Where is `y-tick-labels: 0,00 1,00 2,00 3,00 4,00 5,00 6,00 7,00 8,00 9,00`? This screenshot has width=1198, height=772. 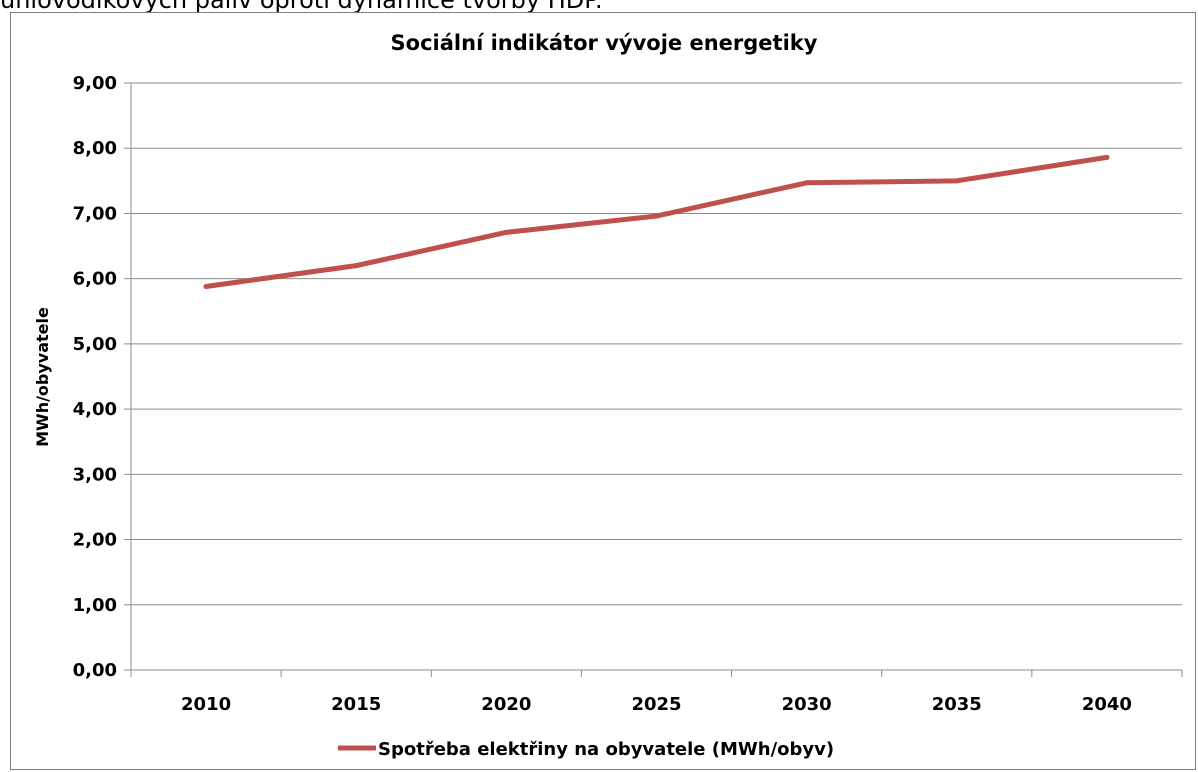 y-tick-labels: 0,00 1,00 2,00 3,00 4,00 5,00 6,00 7,00 8,00 9,00 is located at coordinates (95, 377).